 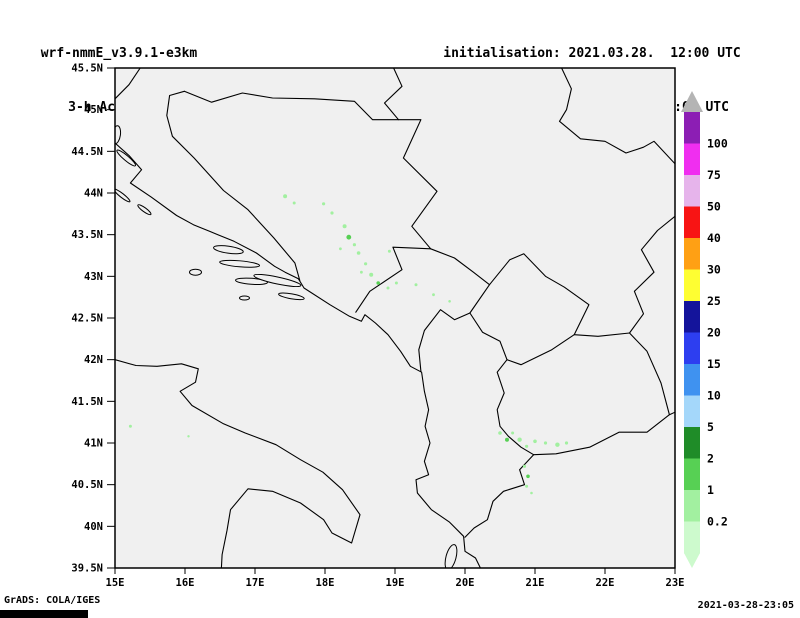 I want to click on colorbar-label: 2, so click(x=710, y=459).